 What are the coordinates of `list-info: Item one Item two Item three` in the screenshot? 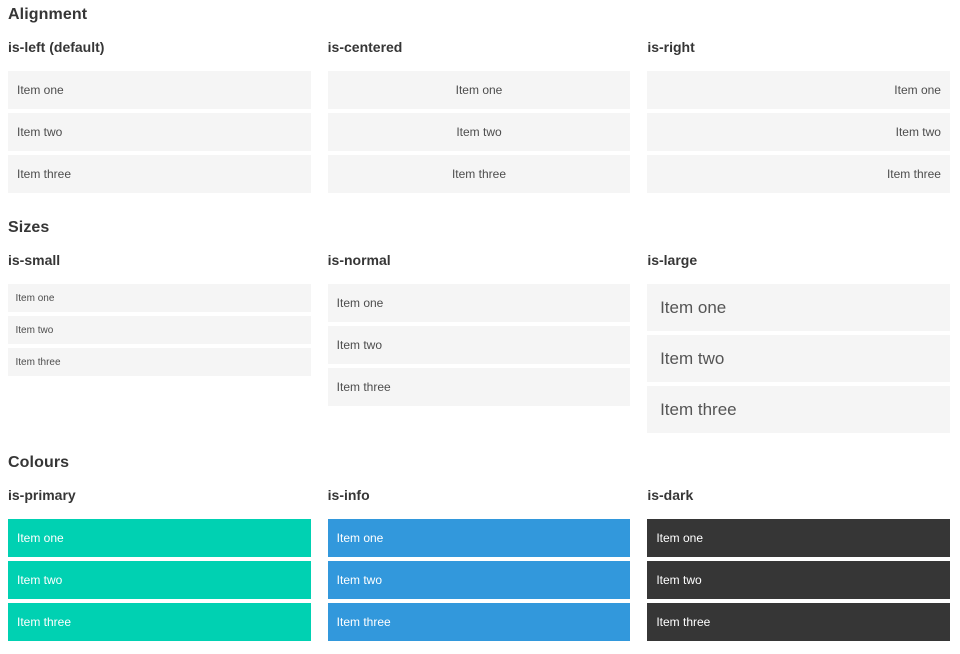 It's located at (479, 580).